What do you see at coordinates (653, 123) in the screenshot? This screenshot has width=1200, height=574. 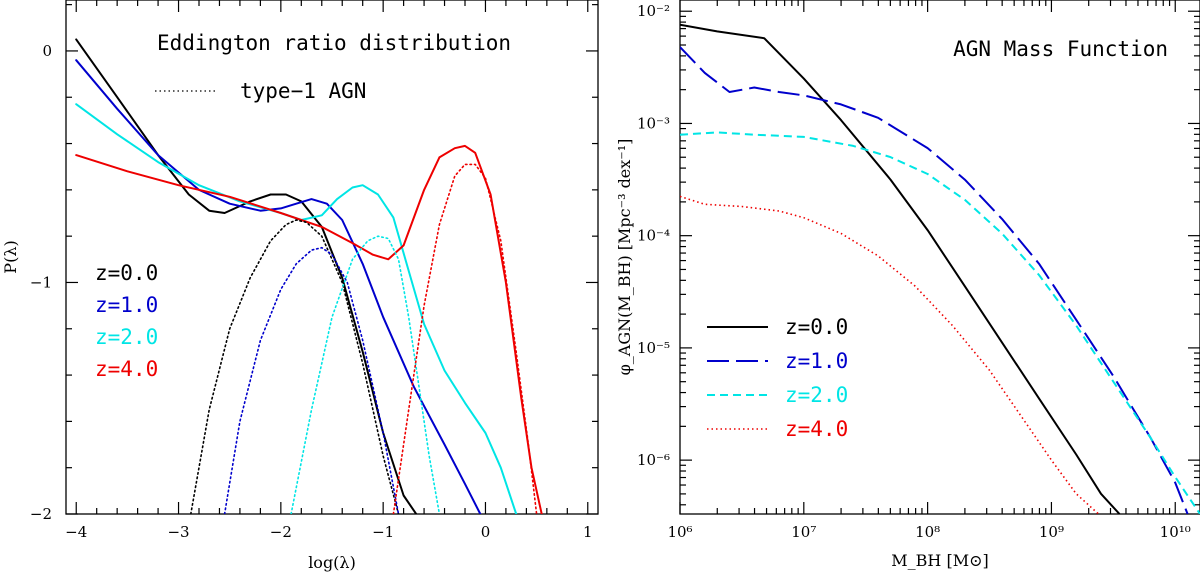 I see `right-y-tick-label: 10⁻³` at bounding box center [653, 123].